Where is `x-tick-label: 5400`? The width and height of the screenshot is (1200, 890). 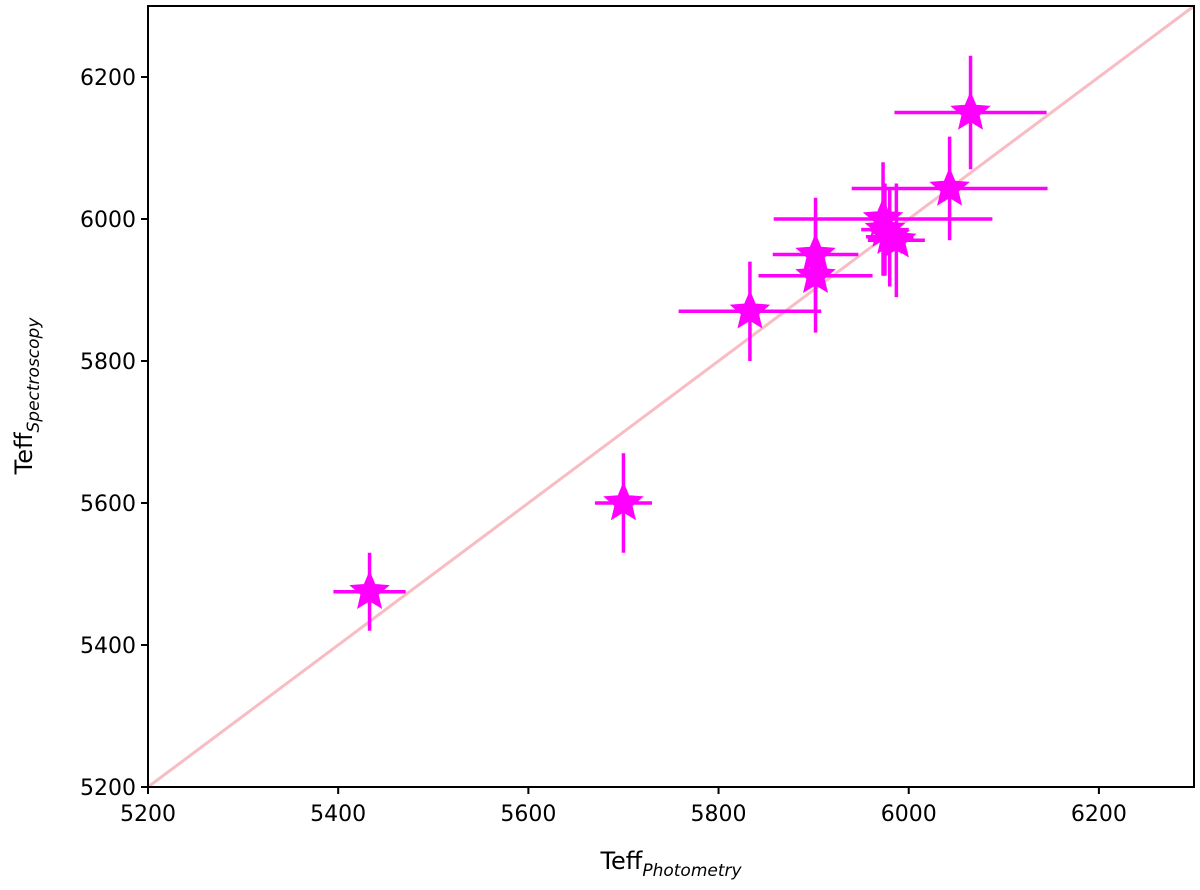
x-tick-label: 5400 is located at coordinates (338, 814).